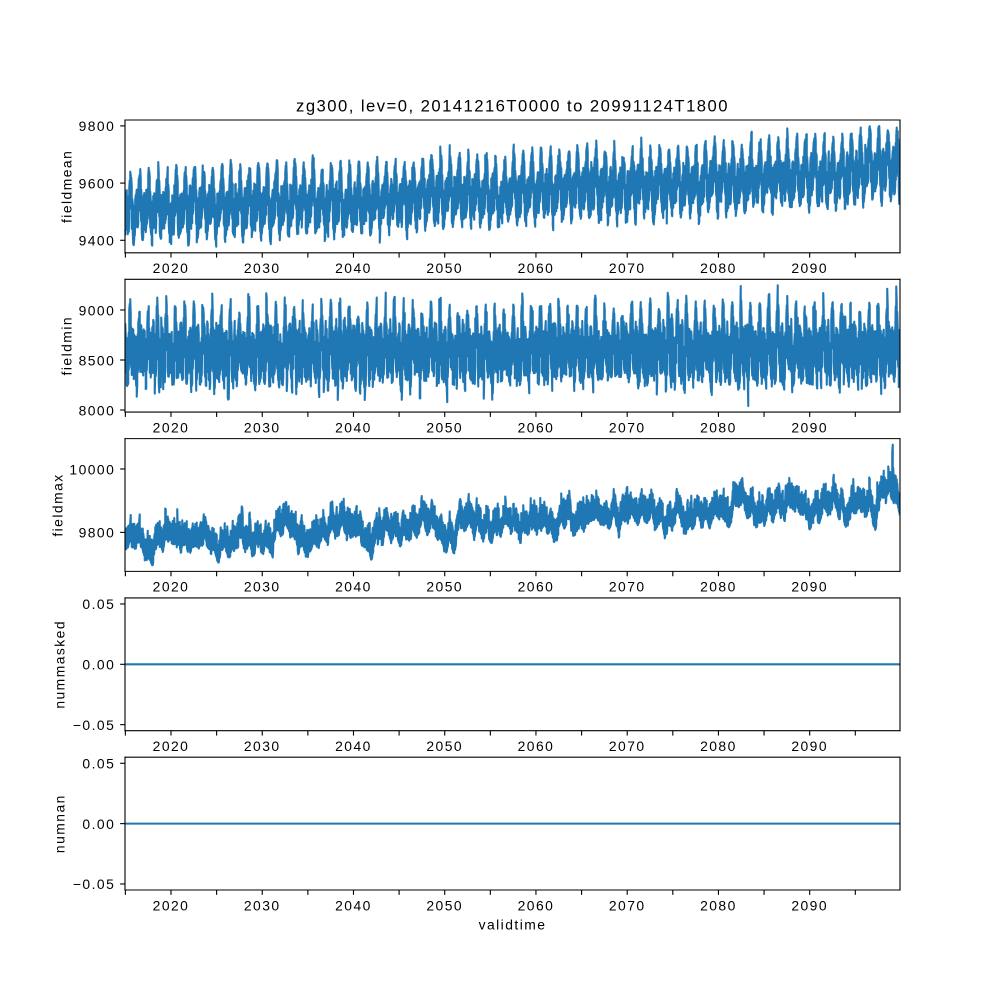  I want to click on svg-text: numnan, so click(59, 823).